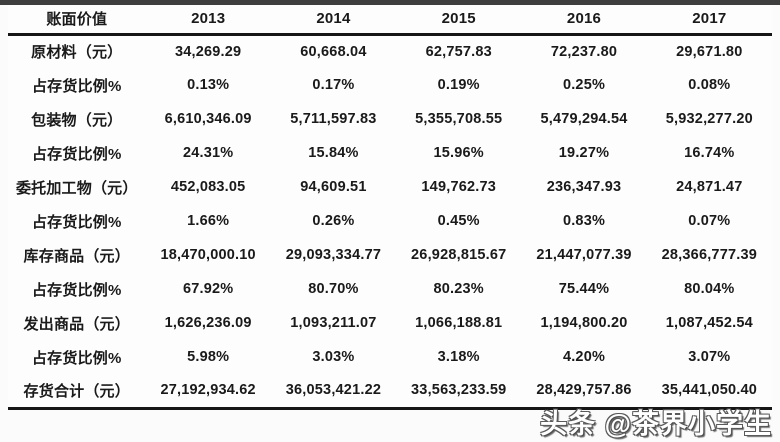 The height and width of the screenshot is (442, 780). Describe the element at coordinates (333, 85) in the screenshot. I see `cell-value: 0.17%` at that location.